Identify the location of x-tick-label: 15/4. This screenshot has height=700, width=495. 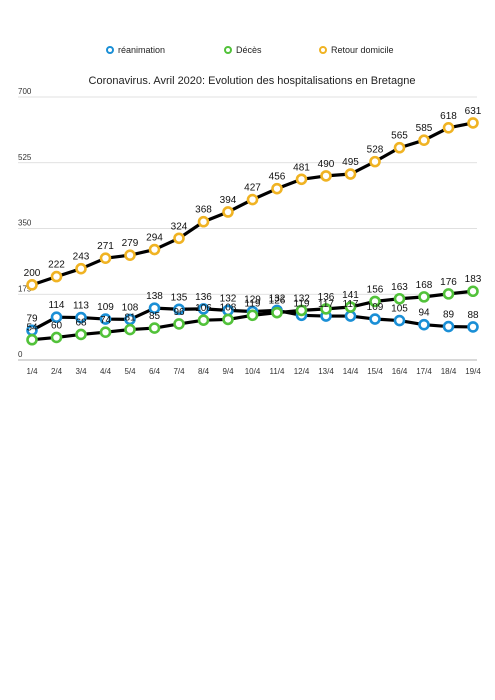
(375, 371).